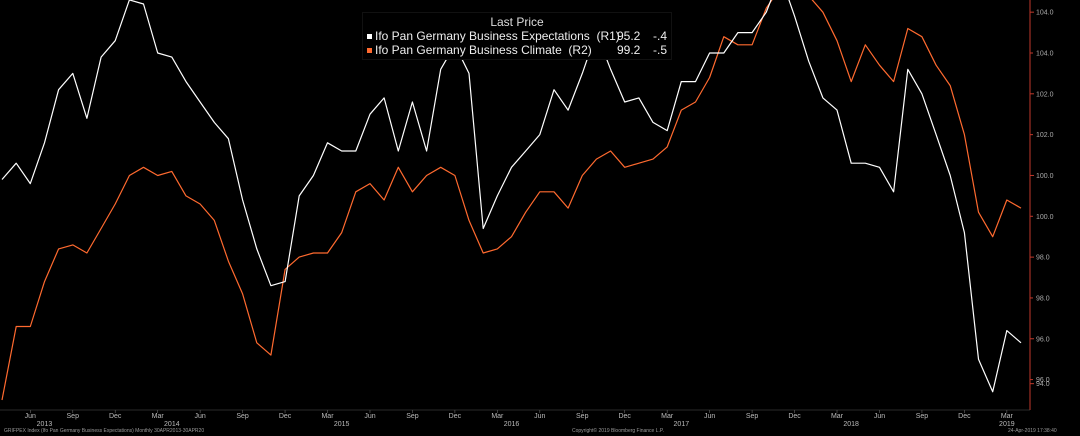 This screenshot has width=1080, height=436. What do you see at coordinates (1045, 53) in the screenshot?
I see `y-tick-label-r2: 104.0` at bounding box center [1045, 53].